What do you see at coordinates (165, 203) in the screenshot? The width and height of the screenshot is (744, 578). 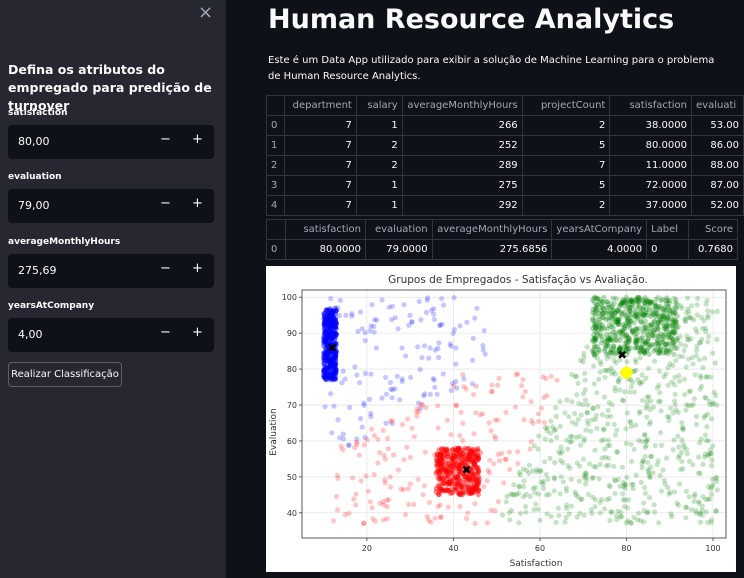 I see `evaluation-minus-button: −` at bounding box center [165, 203].